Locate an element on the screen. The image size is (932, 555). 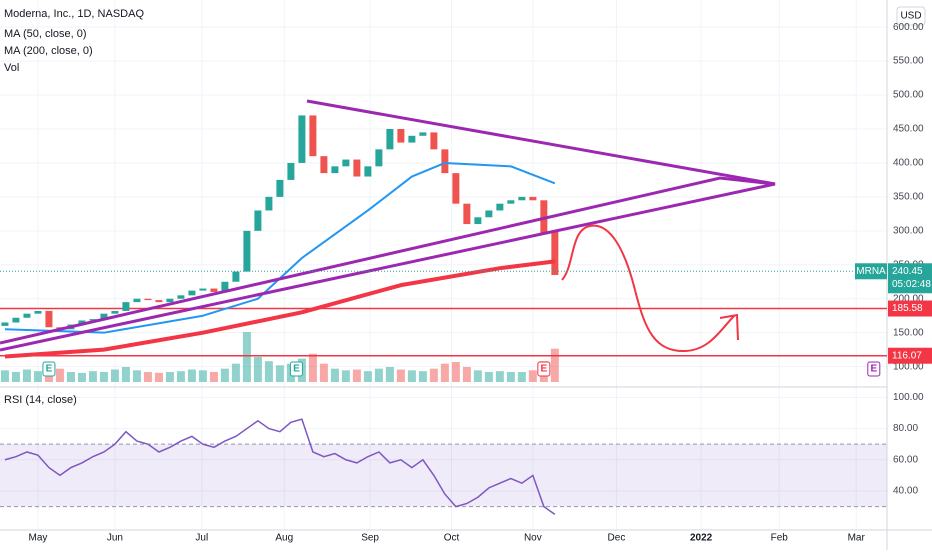
symbol-label: MRNA is located at coordinates (871, 271).